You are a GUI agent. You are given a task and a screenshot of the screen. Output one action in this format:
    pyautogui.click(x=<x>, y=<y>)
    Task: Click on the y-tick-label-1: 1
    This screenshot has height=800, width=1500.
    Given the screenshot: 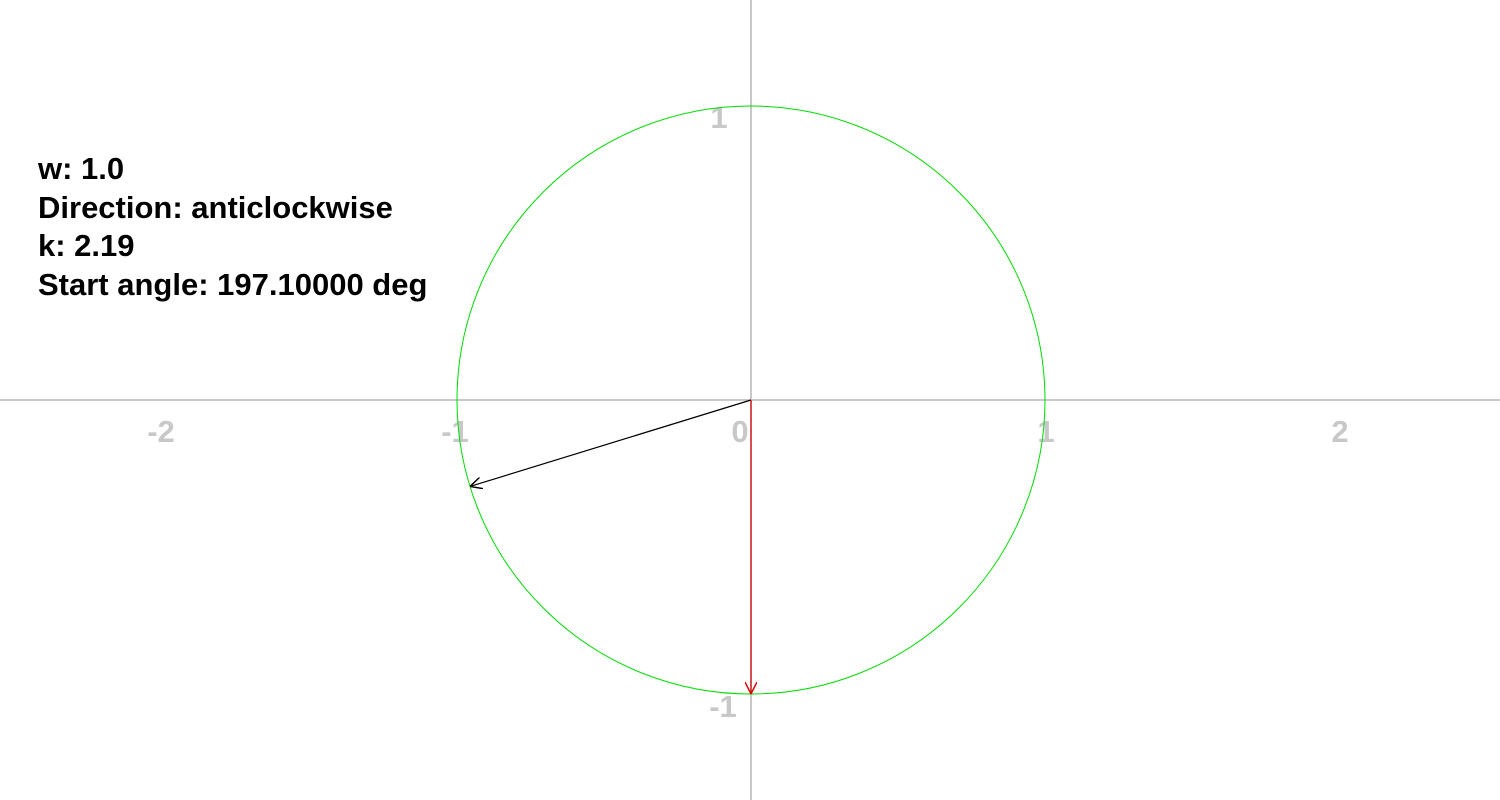 What is the action you would take?
    pyautogui.click(x=718, y=117)
    